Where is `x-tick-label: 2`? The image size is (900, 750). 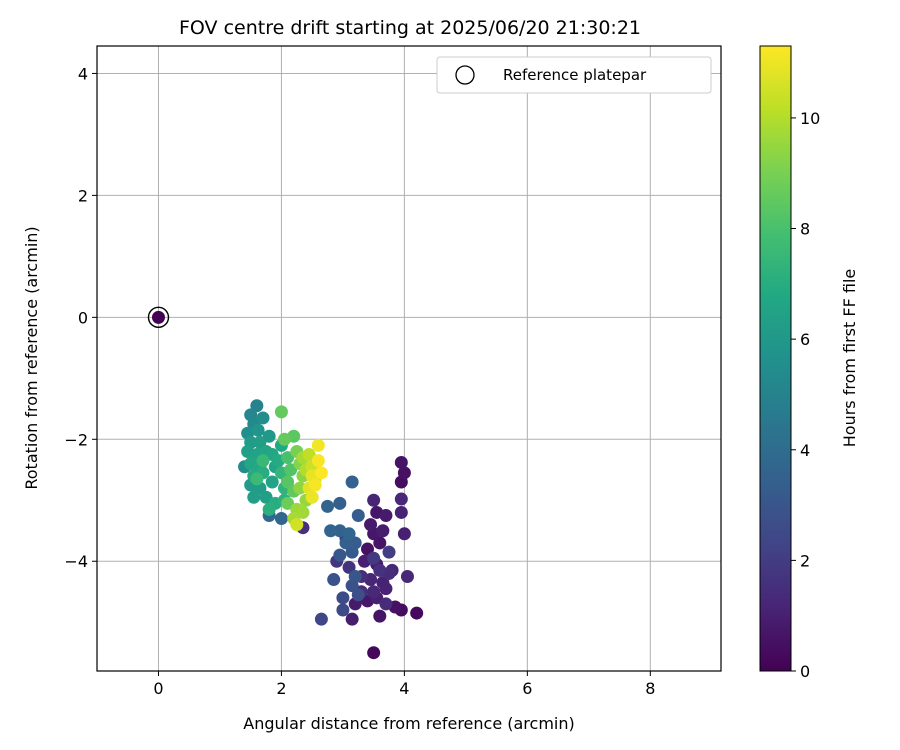 x-tick-label: 2 is located at coordinates (281, 688).